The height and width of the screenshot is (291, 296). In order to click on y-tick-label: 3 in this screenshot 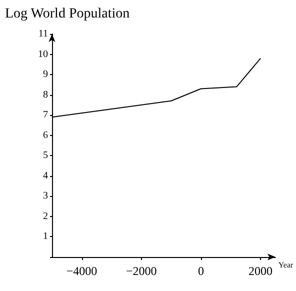, I will do `click(45, 196)`.